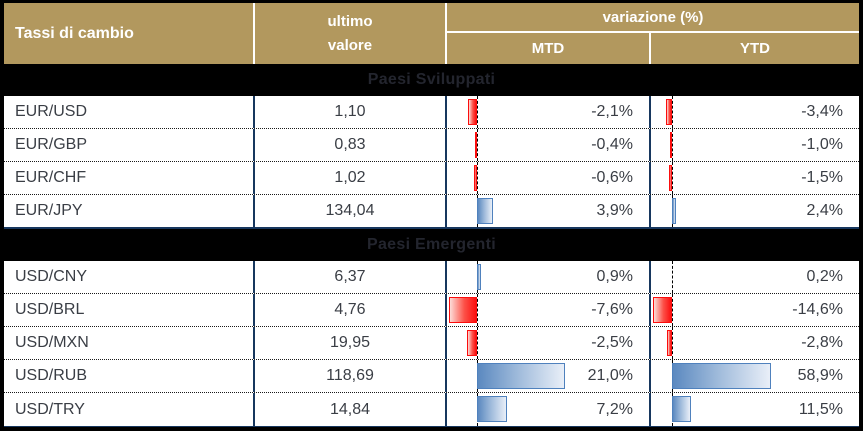 The image size is (863, 431). Describe the element at coordinates (549, 211) in the screenshot. I see `mtd-cell: 3,9%` at that location.